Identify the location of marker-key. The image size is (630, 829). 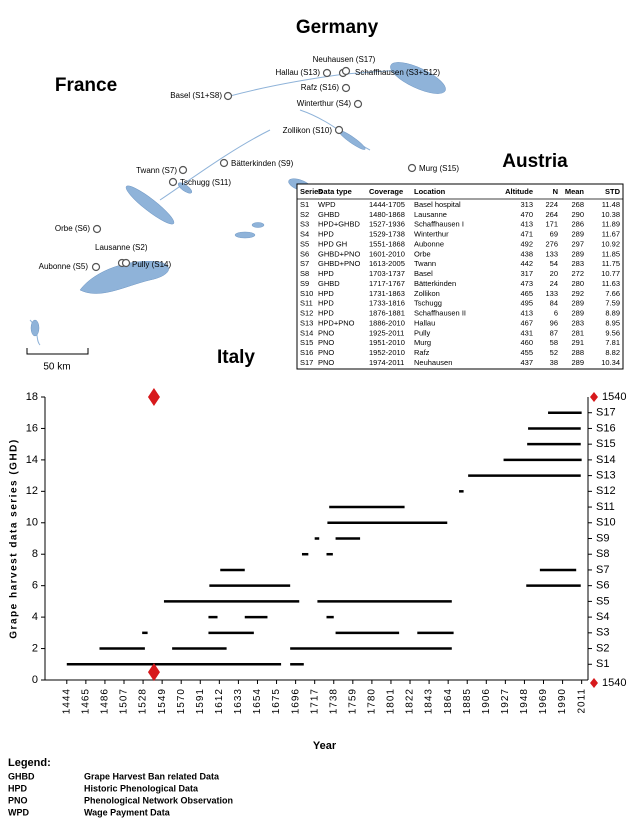
(594, 397).